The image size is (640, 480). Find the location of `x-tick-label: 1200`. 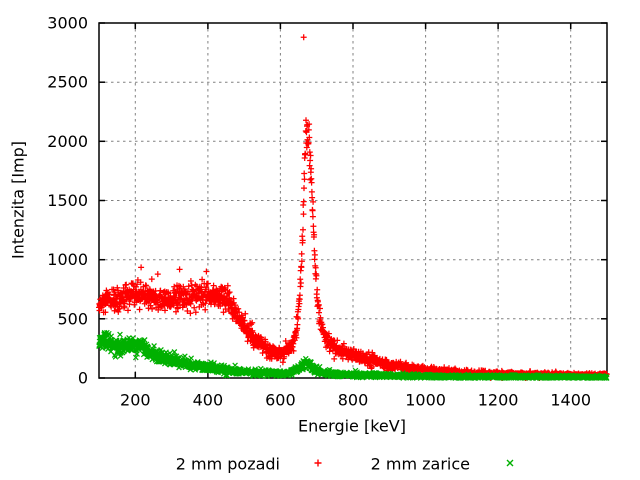

x-tick-label: 1200 is located at coordinates (498, 400).